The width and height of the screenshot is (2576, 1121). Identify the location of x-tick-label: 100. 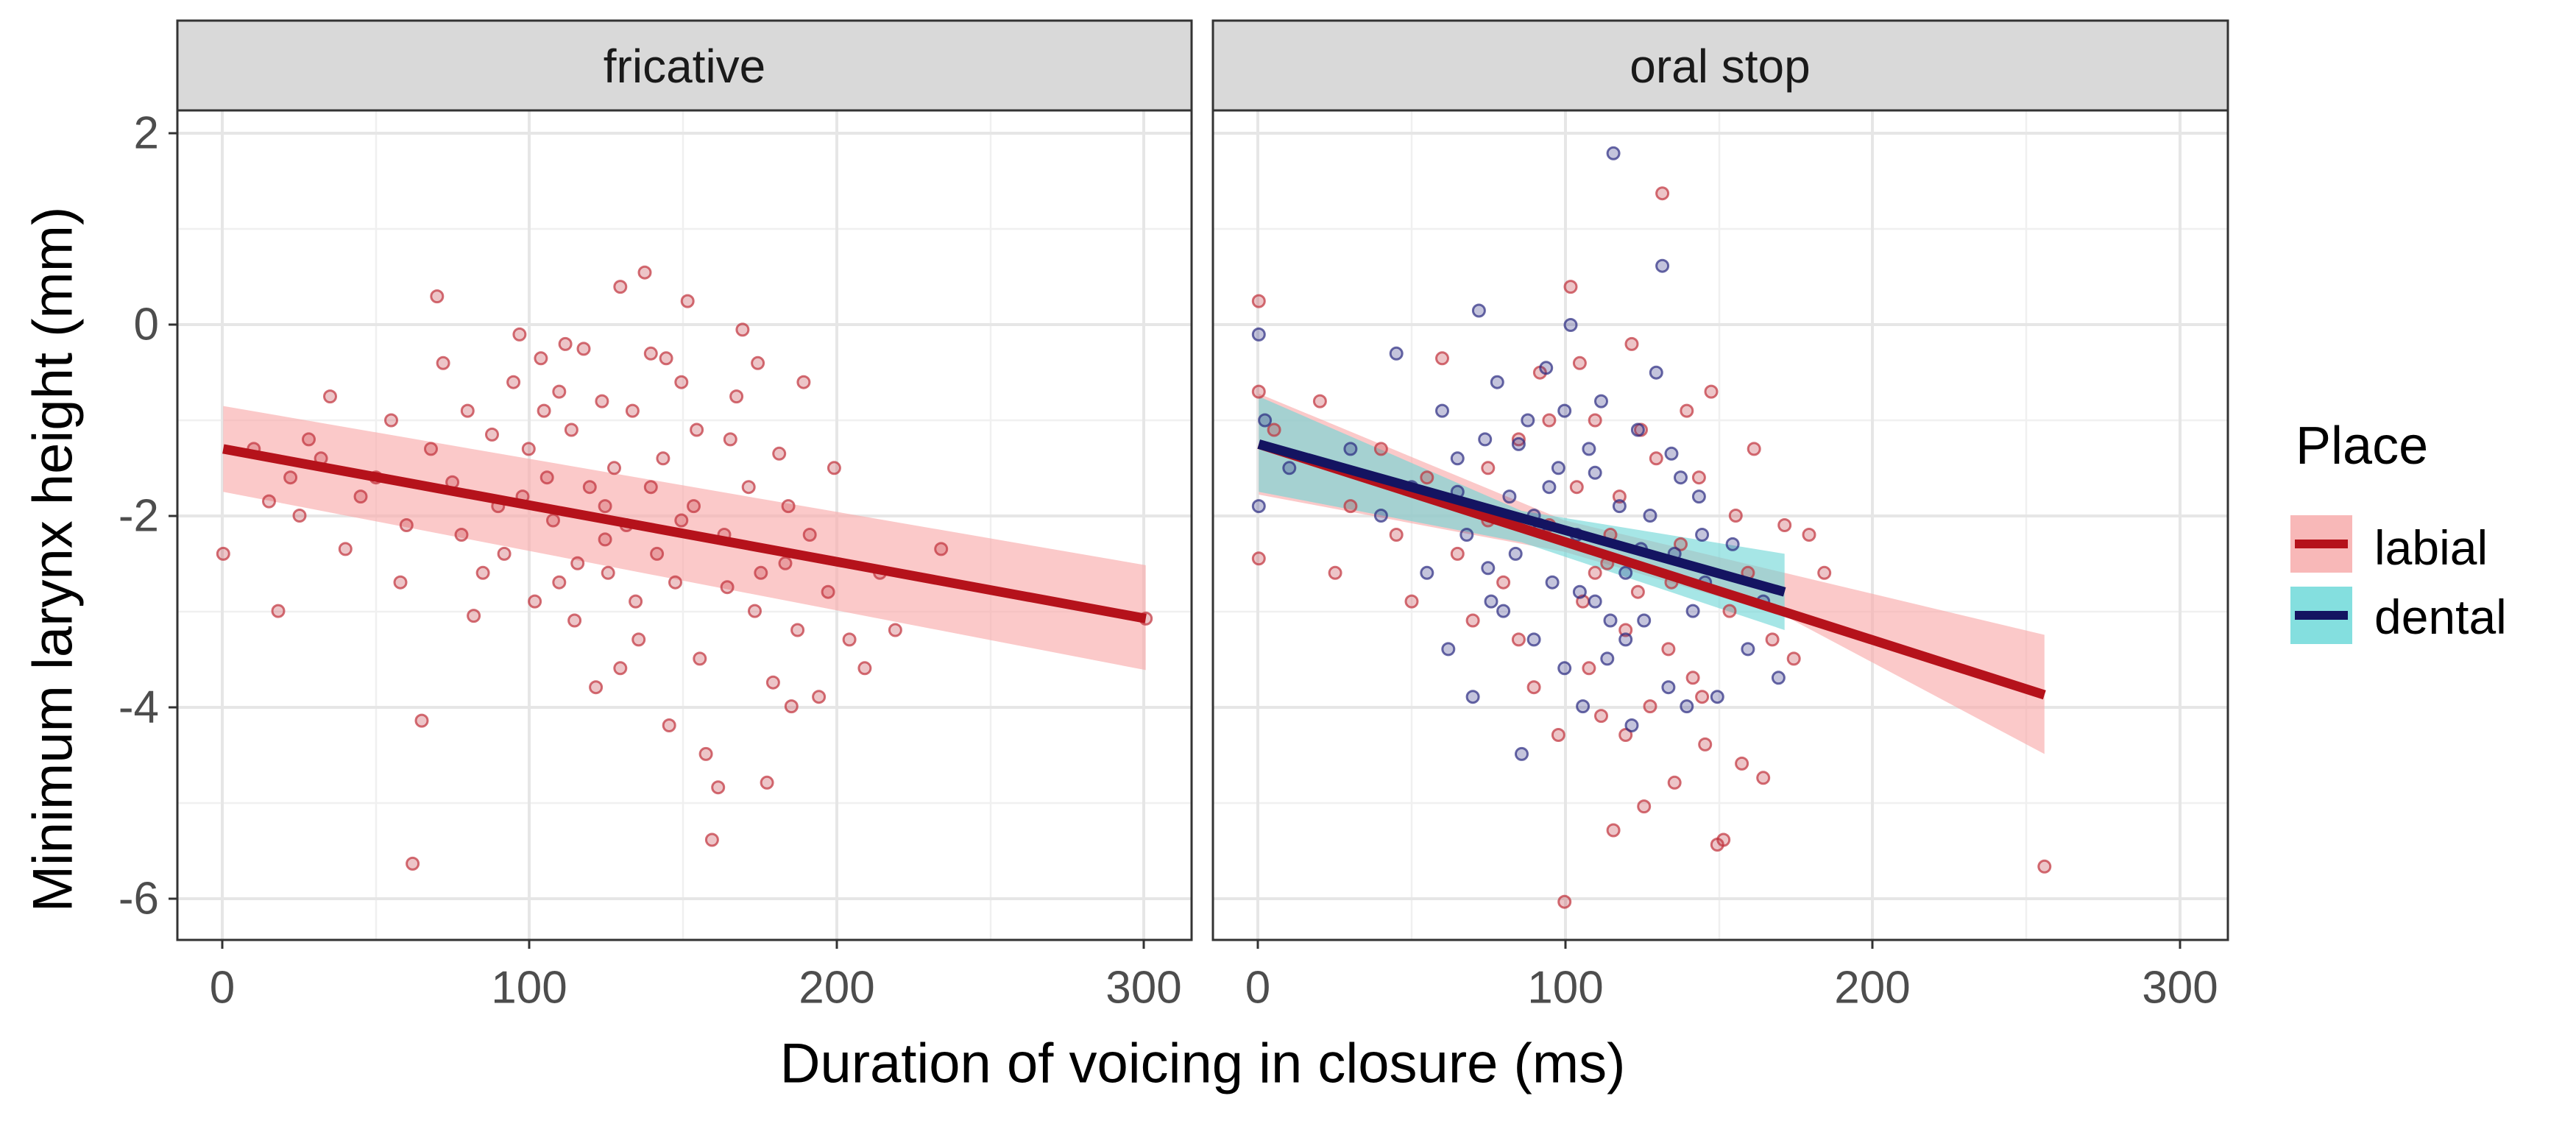
(529, 988).